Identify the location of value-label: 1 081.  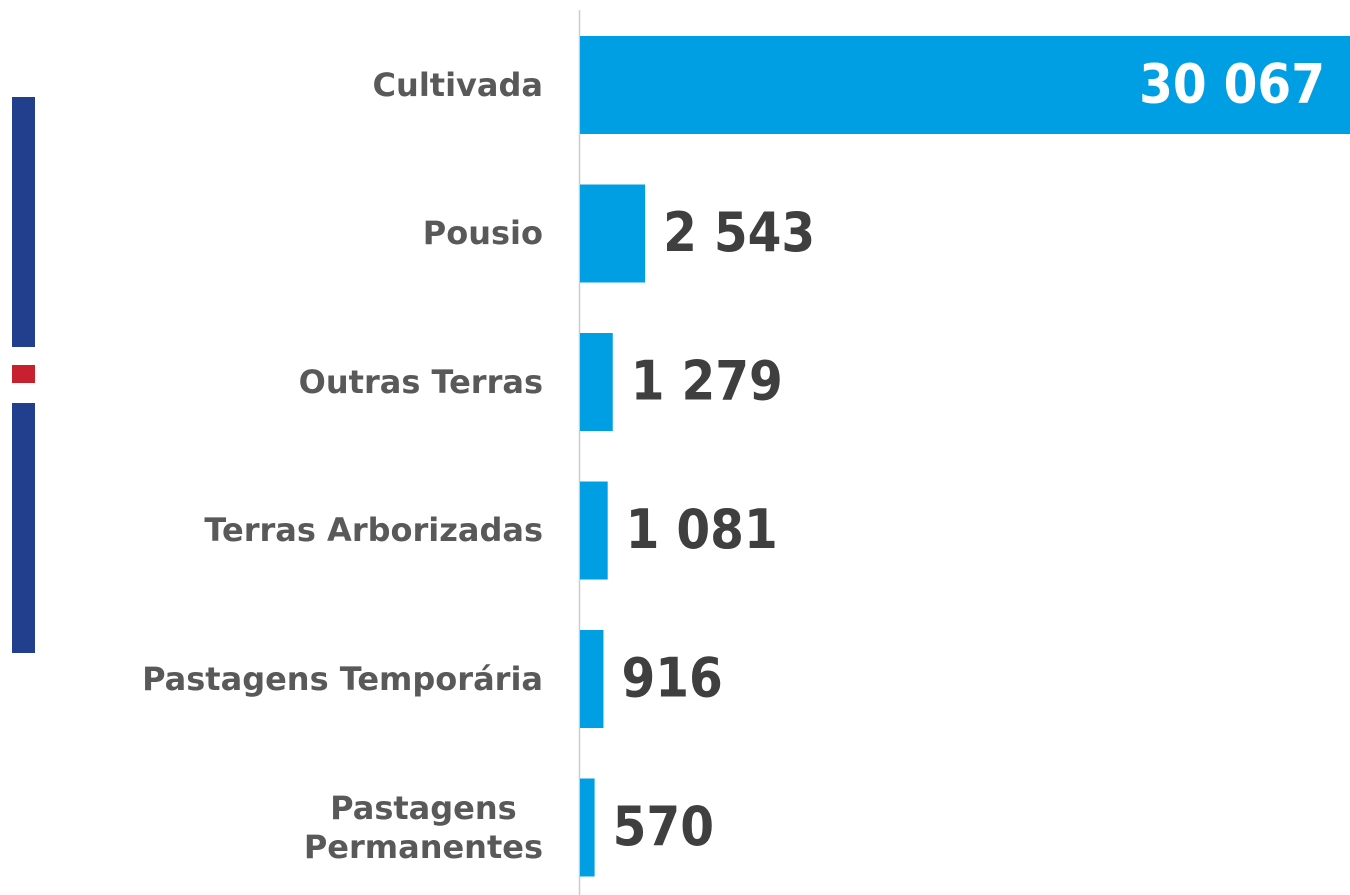
(702, 529).